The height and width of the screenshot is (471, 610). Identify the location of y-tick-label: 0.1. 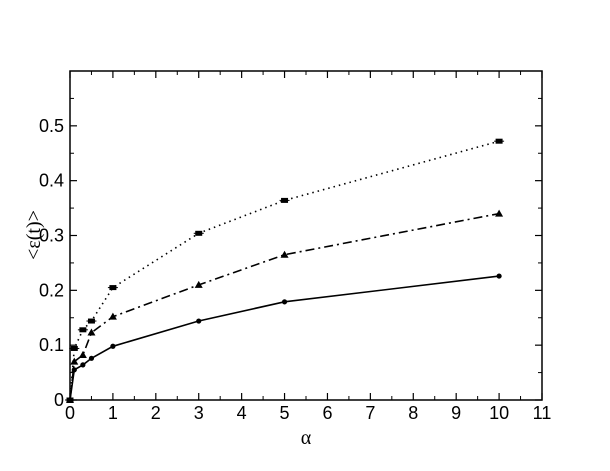
(51, 345).